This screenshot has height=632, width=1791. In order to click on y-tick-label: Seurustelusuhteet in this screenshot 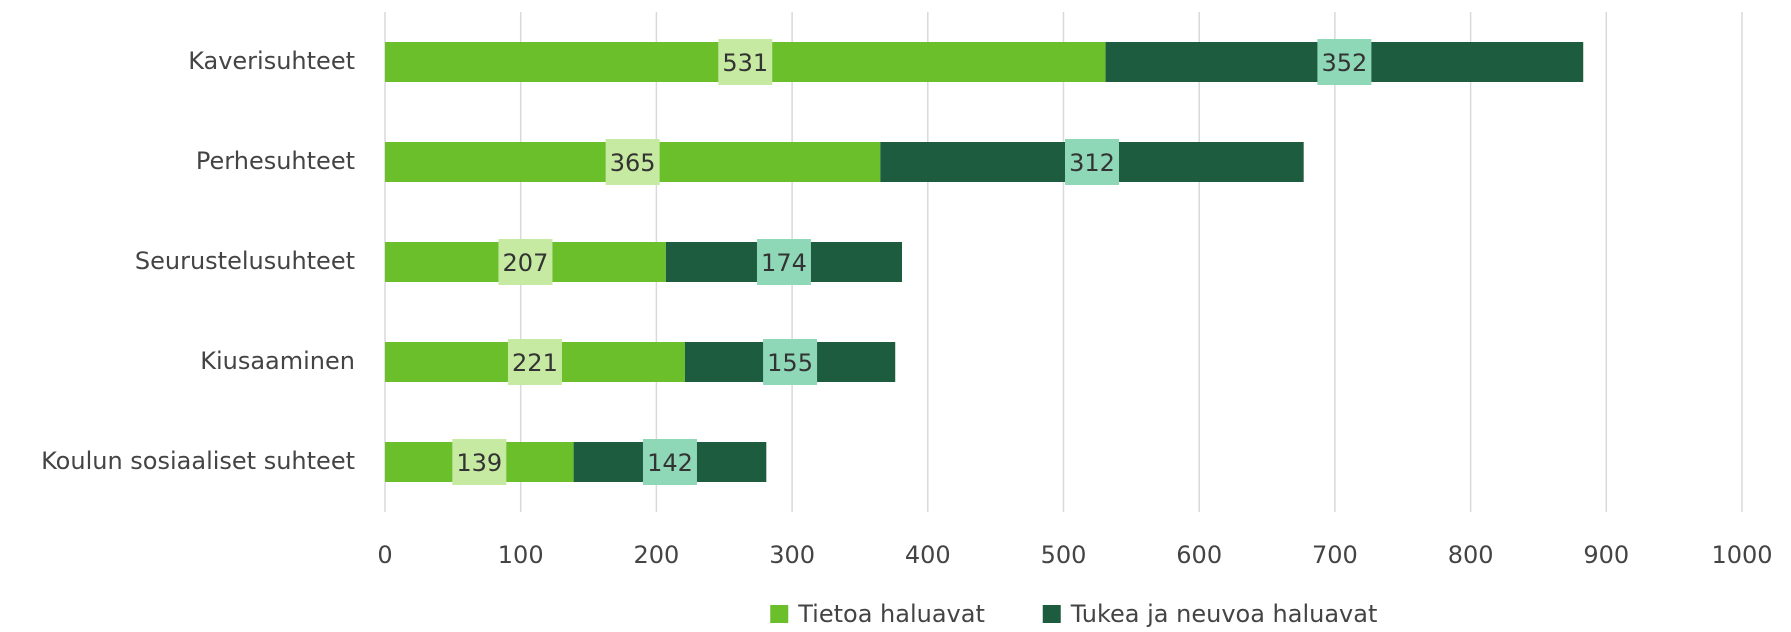, I will do `click(245, 261)`.